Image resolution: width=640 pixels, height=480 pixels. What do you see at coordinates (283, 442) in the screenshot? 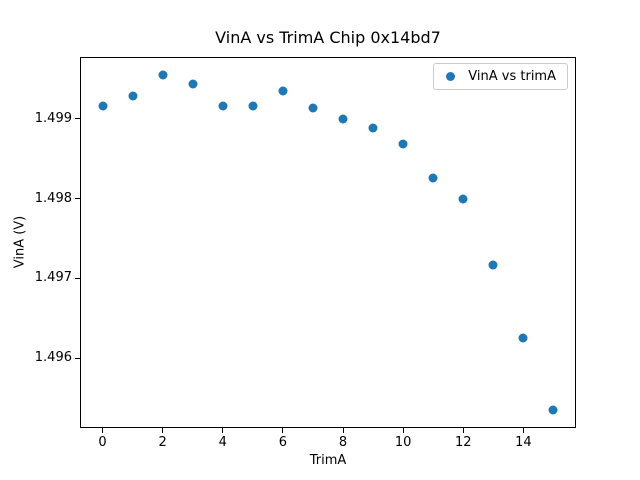
I see `x-tick-label: 6` at bounding box center [283, 442].